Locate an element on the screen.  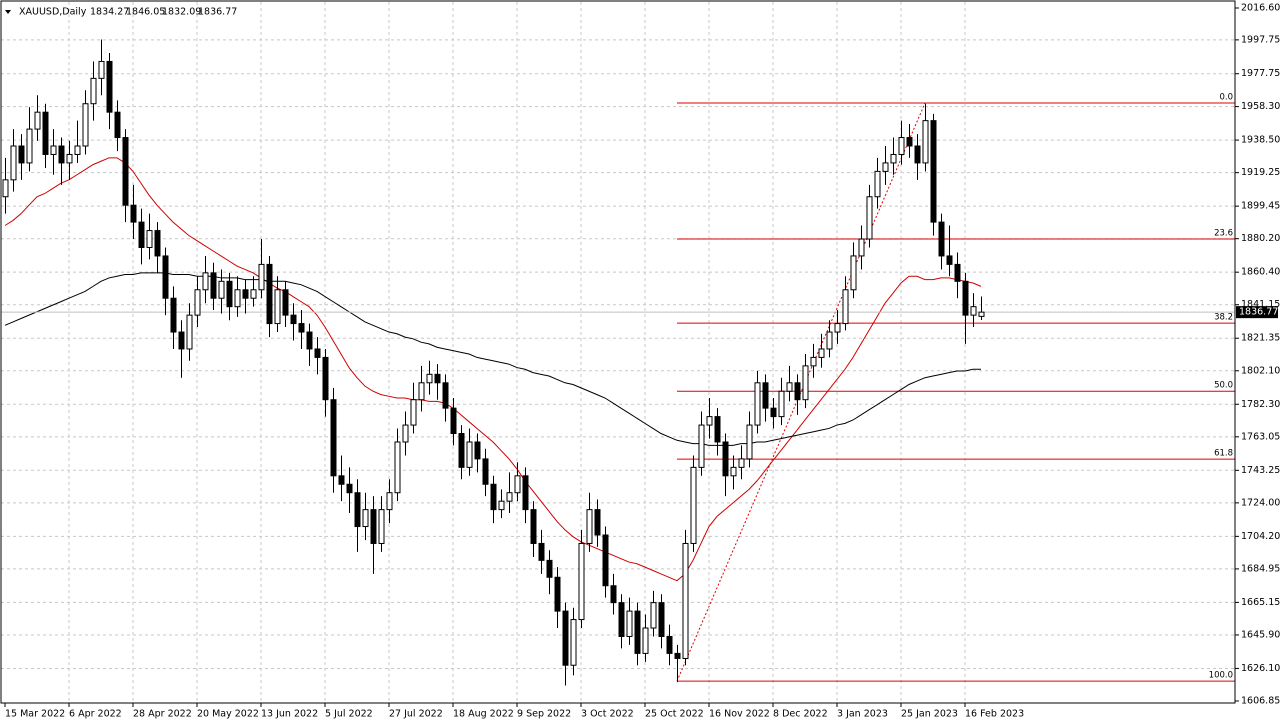
x-tick-label: 16 Feb 2023 is located at coordinates (994, 714).